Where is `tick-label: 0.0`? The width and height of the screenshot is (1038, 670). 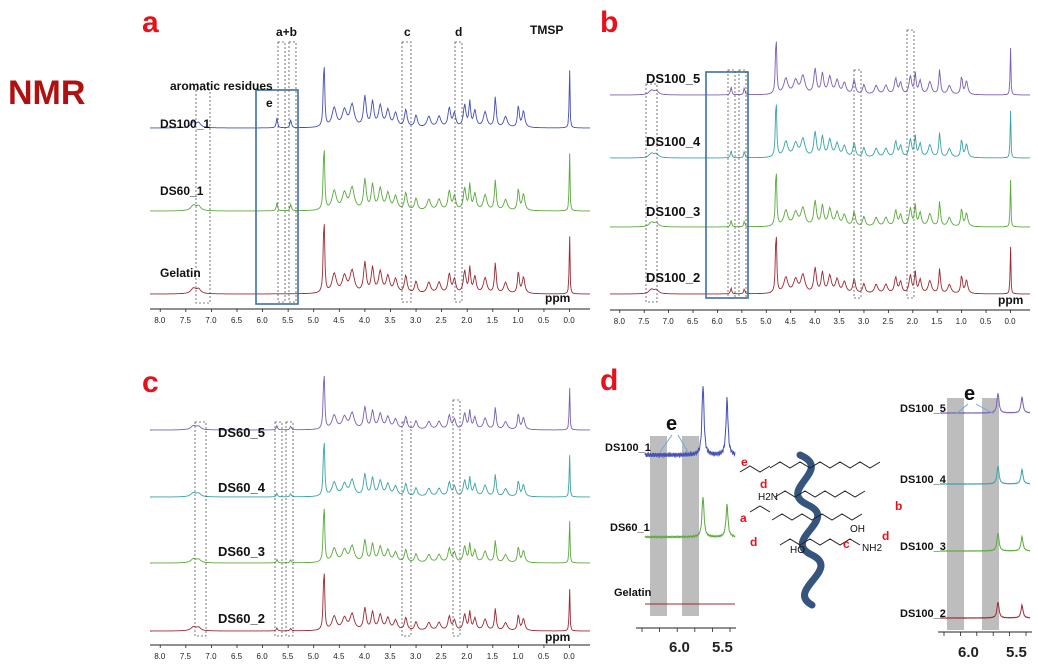 tick-label: 0.0 is located at coordinates (570, 320).